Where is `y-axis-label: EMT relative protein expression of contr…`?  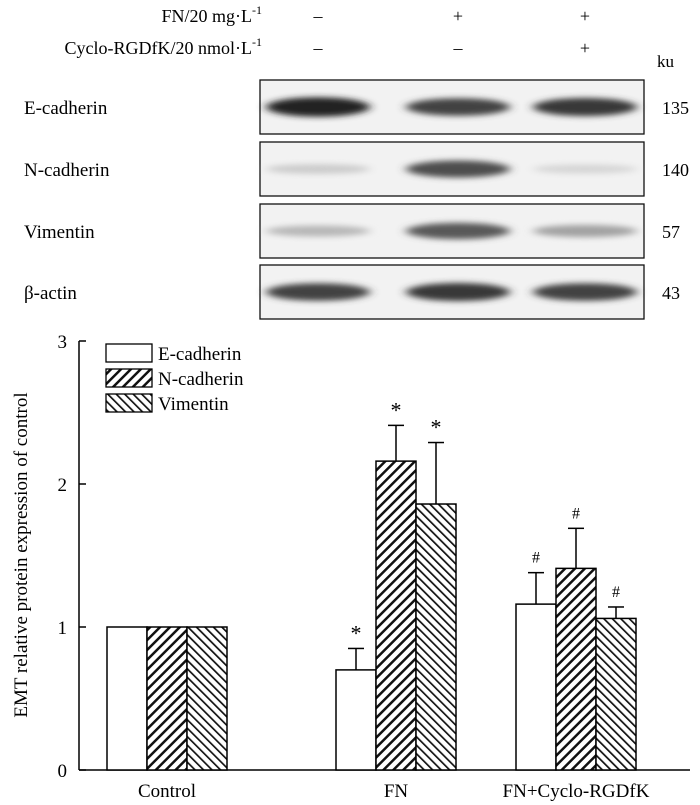 y-axis-label: EMT relative protein expression of contr… is located at coordinates (21, 554).